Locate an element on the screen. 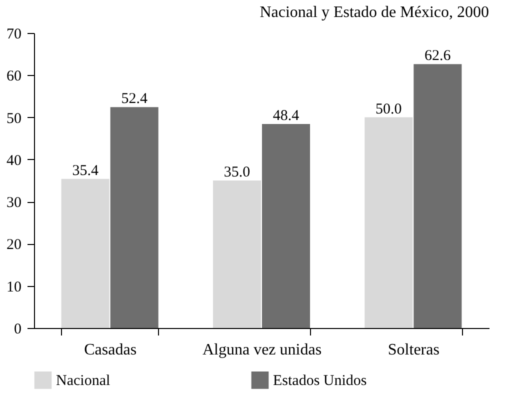 This screenshot has height=410, width=520. y-tick-label: 40 is located at coordinates (14, 160).